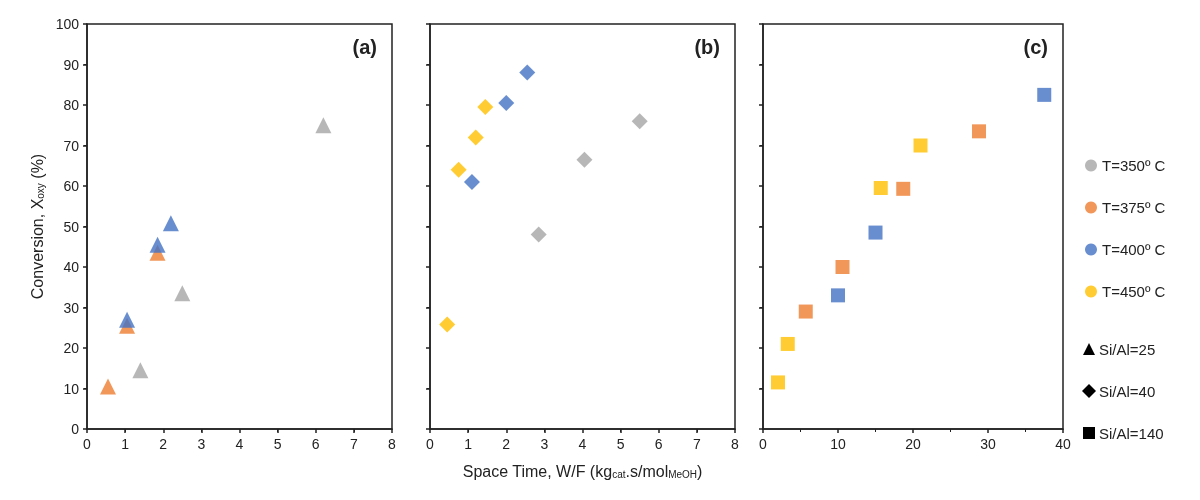 The height and width of the screenshot is (500, 1200). What do you see at coordinates (71, 145) in the screenshot?
I see `y-tick-label: 70` at bounding box center [71, 145].